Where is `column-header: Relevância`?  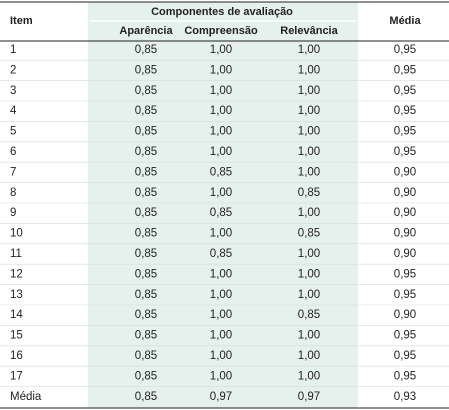
column-header: Relevância is located at coordinates (309, 31).